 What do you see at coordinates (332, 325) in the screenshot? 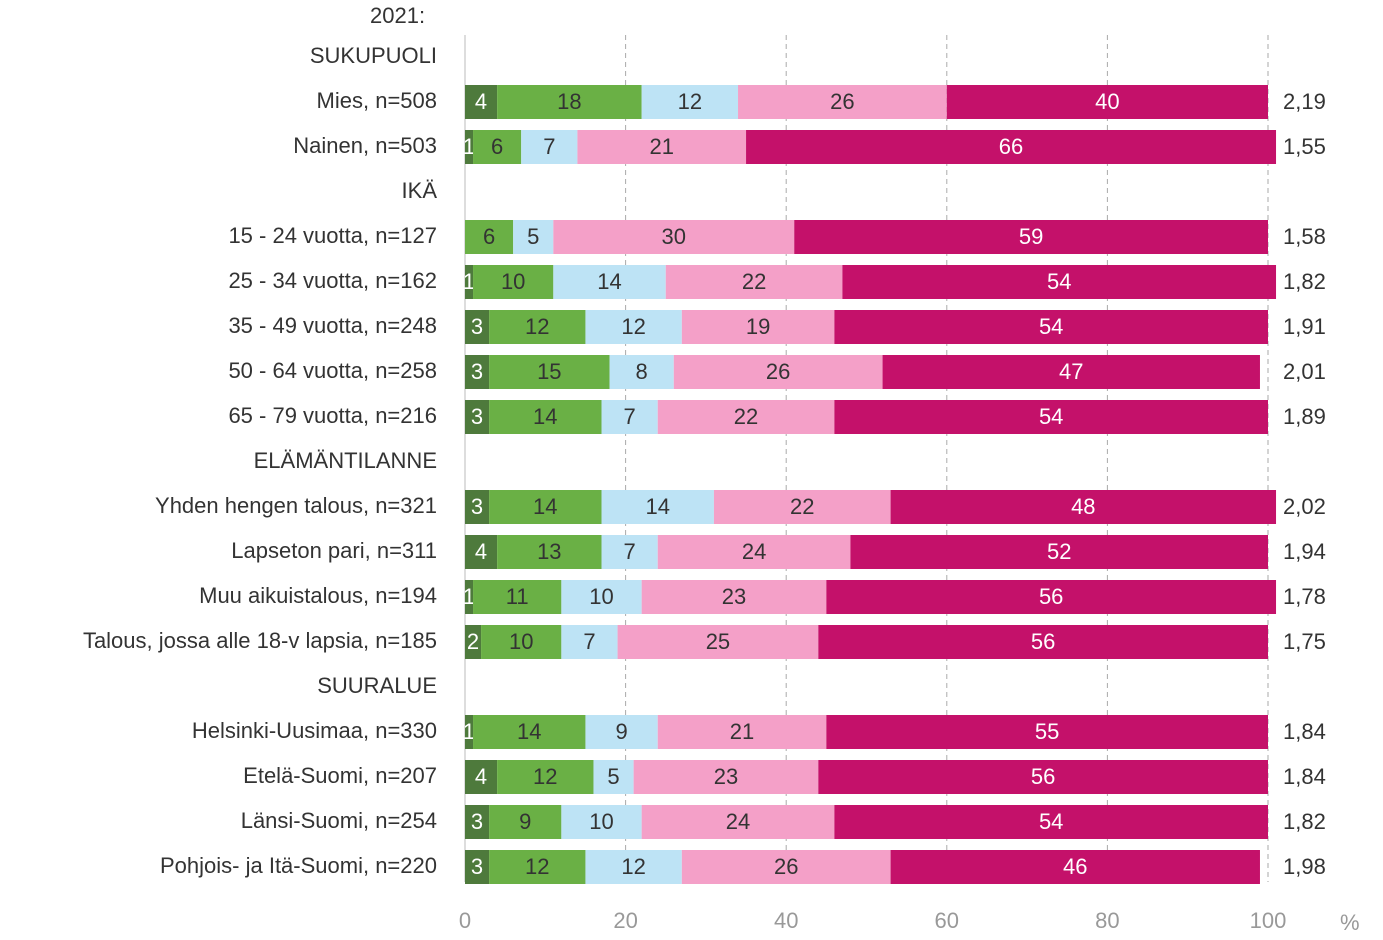
I see `category-label: 35 - 49 vuotta, n=248` at bounding box center [332, 325].